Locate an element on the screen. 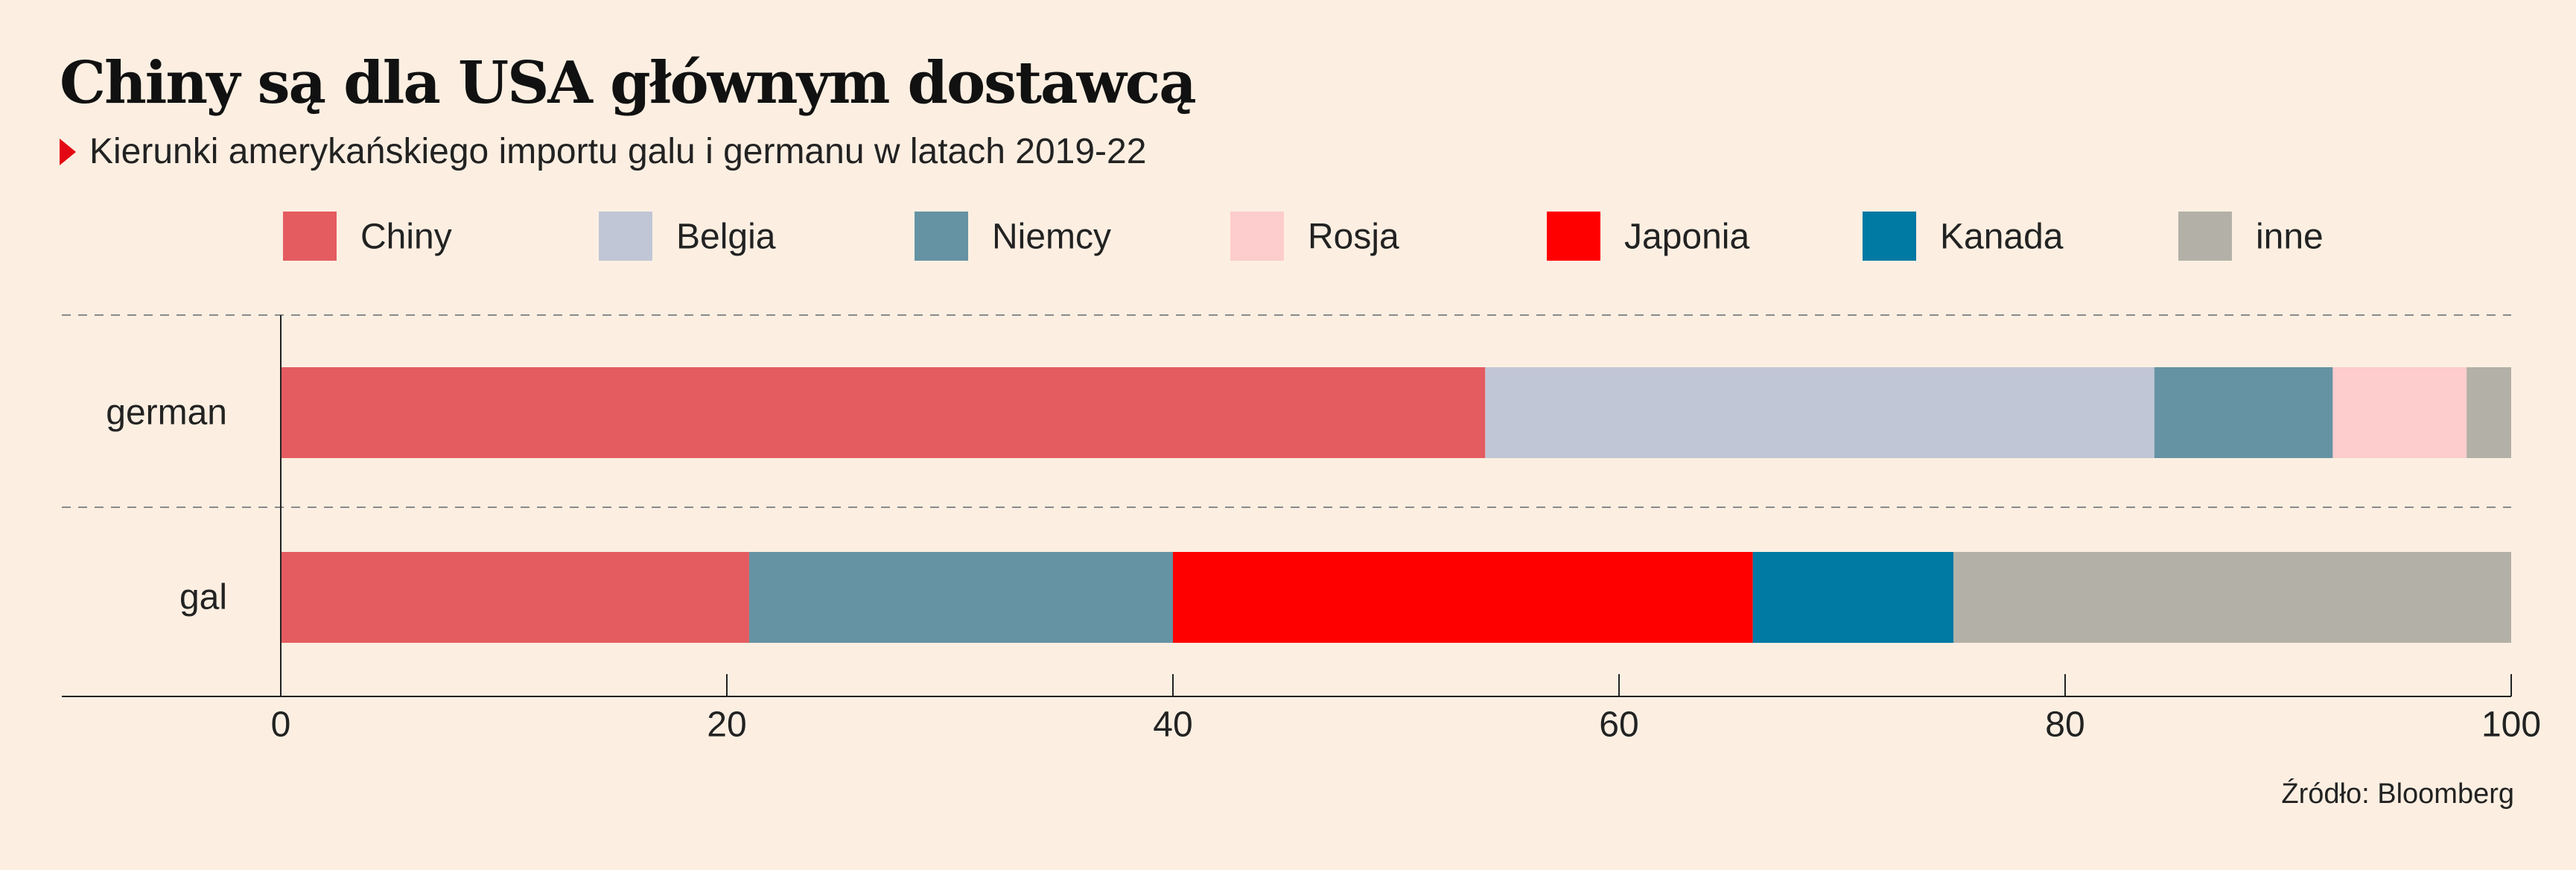 This screenshot has width=2576, height=870. x-tick-label: 40 is located at coordinates (1172, 725).